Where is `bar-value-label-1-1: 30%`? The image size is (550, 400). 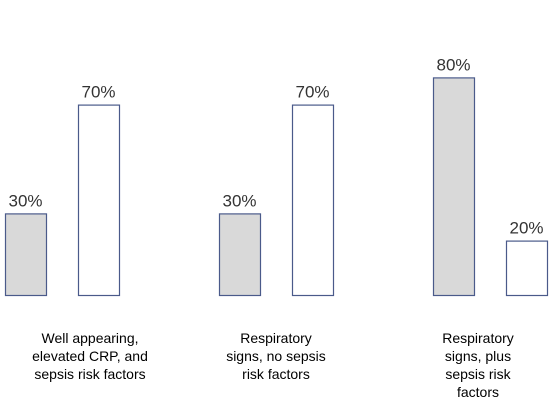 bar-value-label-1-1: 30% is located at coordinates (25, 200).